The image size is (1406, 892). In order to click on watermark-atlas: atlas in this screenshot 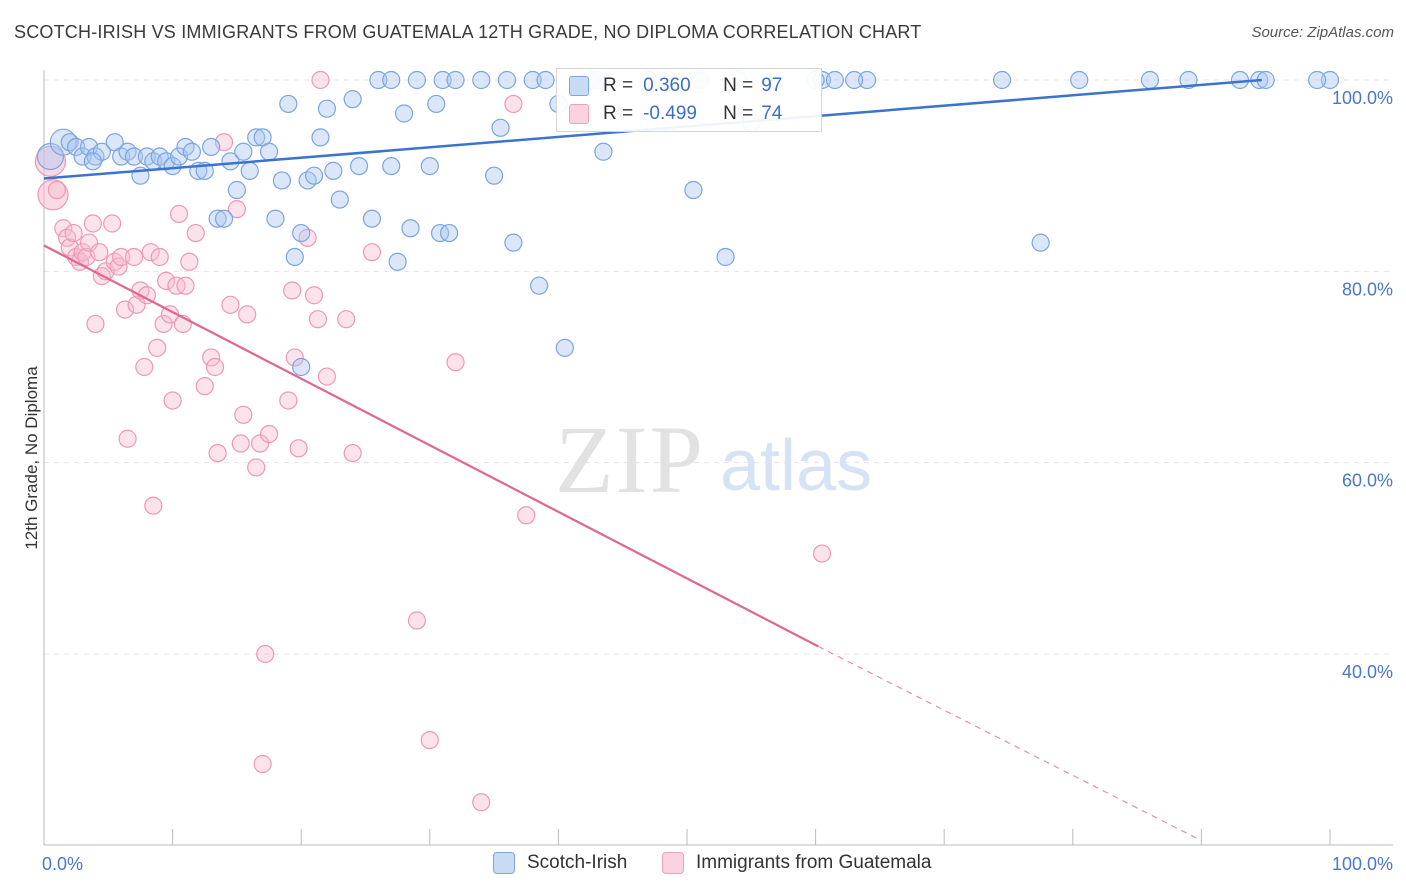, I will do `click(796, 466)`.